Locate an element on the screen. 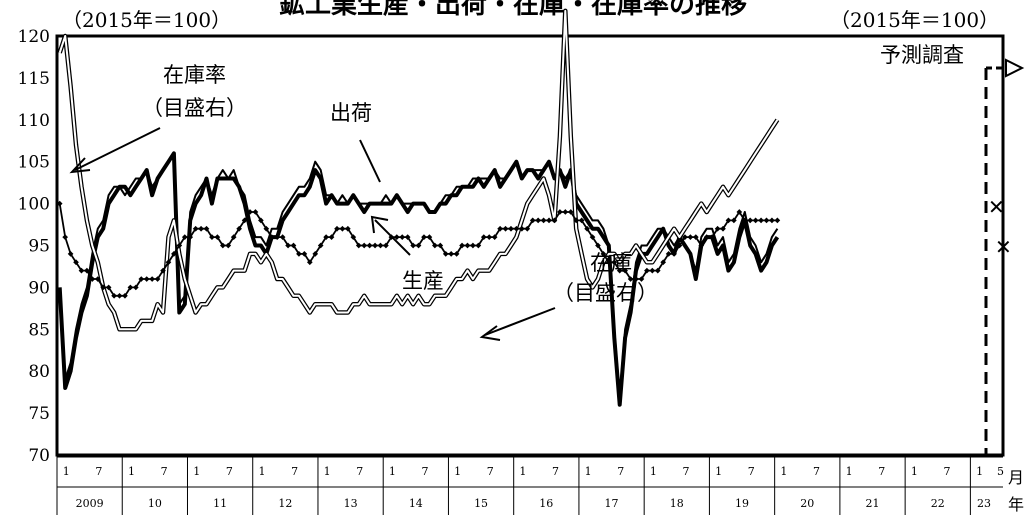 This screenshot has width=1027, height=520. forecast-marker-b-icon: ✕ is located at coordinates (1003, 247).